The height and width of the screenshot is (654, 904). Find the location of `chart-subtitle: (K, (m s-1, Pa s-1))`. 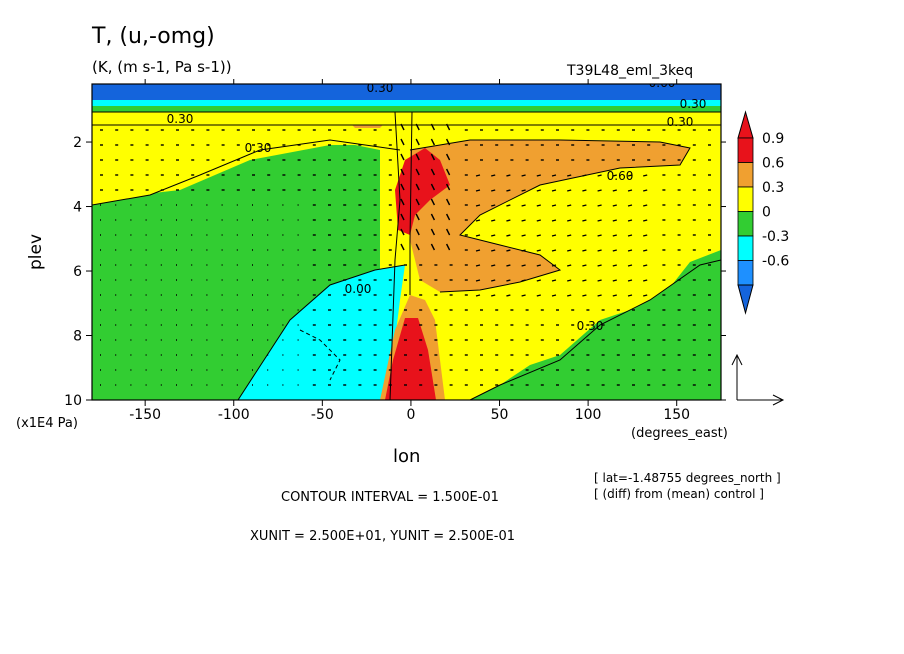

chart-subtitle: (K, (m s-1, Pa s-1)) is located at coordinates (162, 67).